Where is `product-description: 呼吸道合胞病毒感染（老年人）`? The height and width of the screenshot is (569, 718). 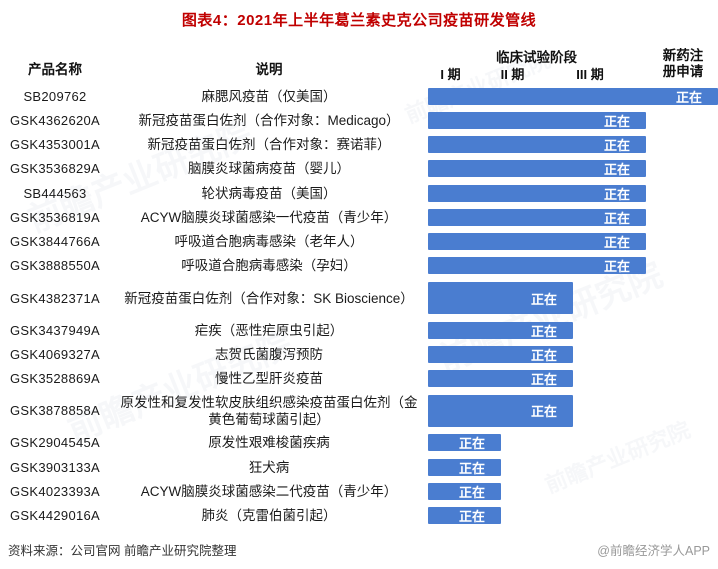 product-description: 呼吸道合胞病毒感染（老年人） is located at coordinates (269, 241).